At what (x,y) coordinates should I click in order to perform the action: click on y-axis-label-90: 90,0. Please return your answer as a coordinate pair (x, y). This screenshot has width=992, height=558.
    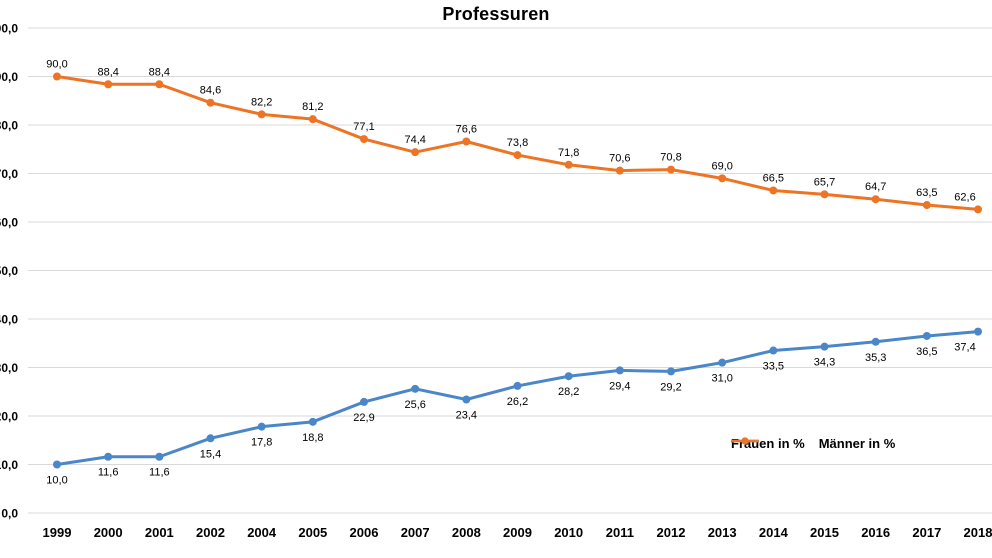
    Looking at the image, I should click on (9, 77).